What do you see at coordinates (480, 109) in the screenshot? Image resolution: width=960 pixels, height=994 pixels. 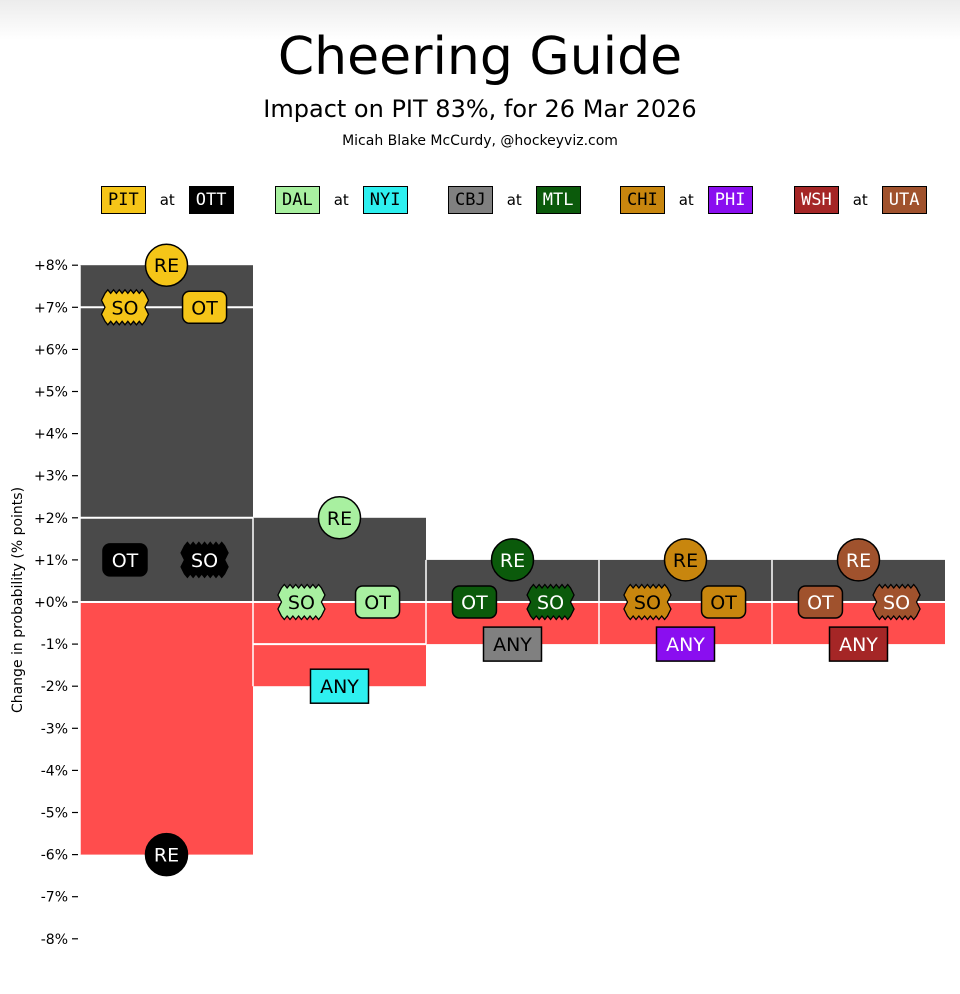 I see `chart-subtitle: Impact on PIT 83%, for 26 Mar 2026` at bounding box center [480, 109].